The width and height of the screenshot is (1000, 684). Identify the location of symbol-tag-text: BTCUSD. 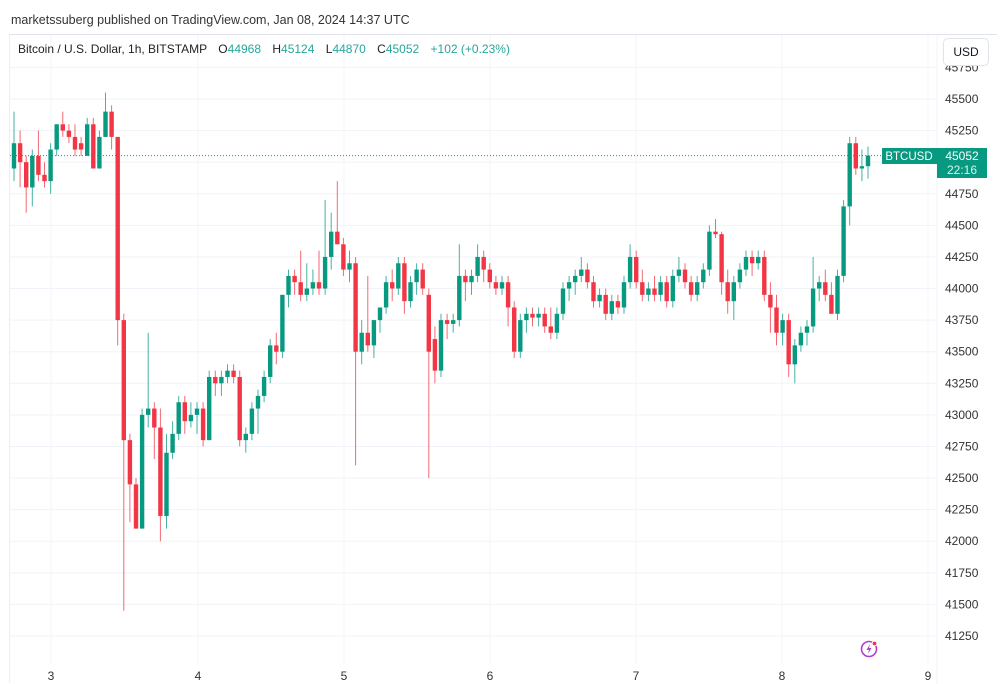
(908, 157).